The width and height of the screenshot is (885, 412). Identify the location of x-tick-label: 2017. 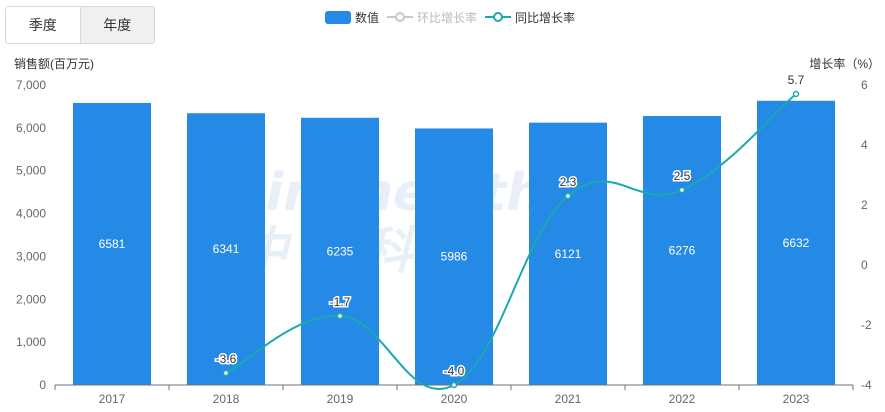
(112, 399).